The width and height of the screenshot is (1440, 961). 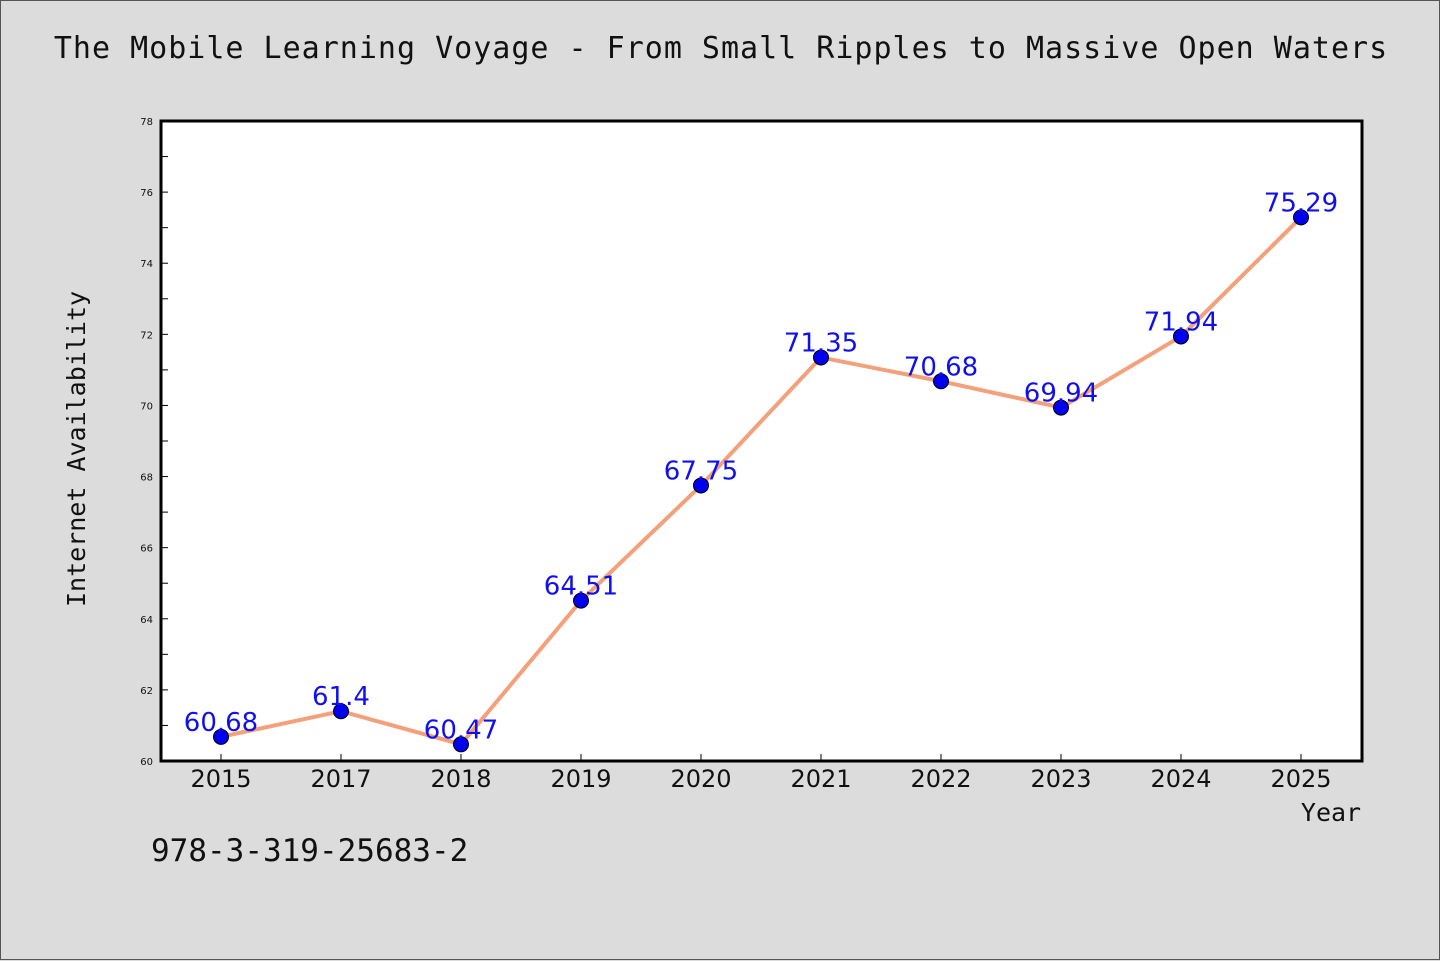 I want to click on isbn-annotation: 978-3-319-25683-2, so click(x=310, y=851).